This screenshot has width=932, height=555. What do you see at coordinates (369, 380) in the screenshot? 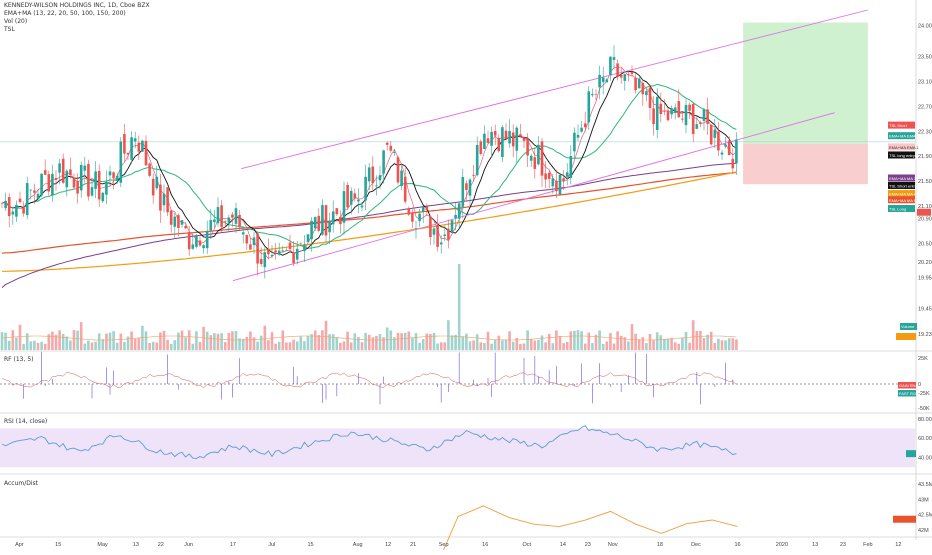
I see `rf-signal-line` at bounding box center [369, 380].